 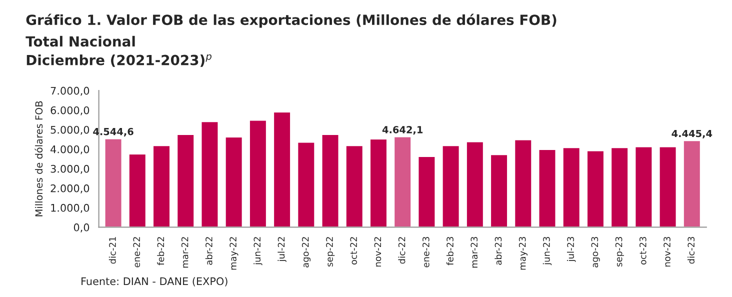 What do you see at coordinates (70, 208) in the screenshot?
I see `y-tick-label: 1.000,0` at bounding box center [70, 208].